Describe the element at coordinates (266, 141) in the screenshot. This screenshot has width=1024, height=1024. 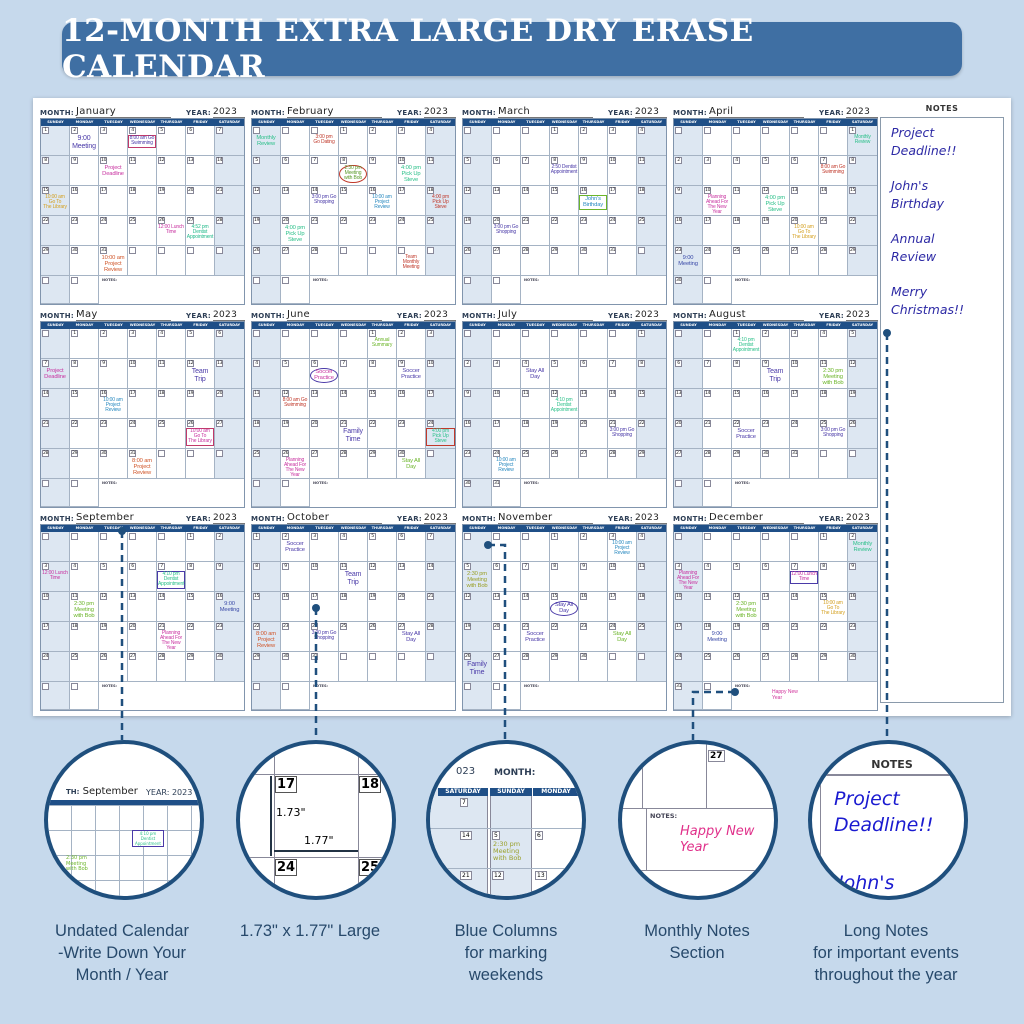
I see `day-cell: Monthly Review` at that location.